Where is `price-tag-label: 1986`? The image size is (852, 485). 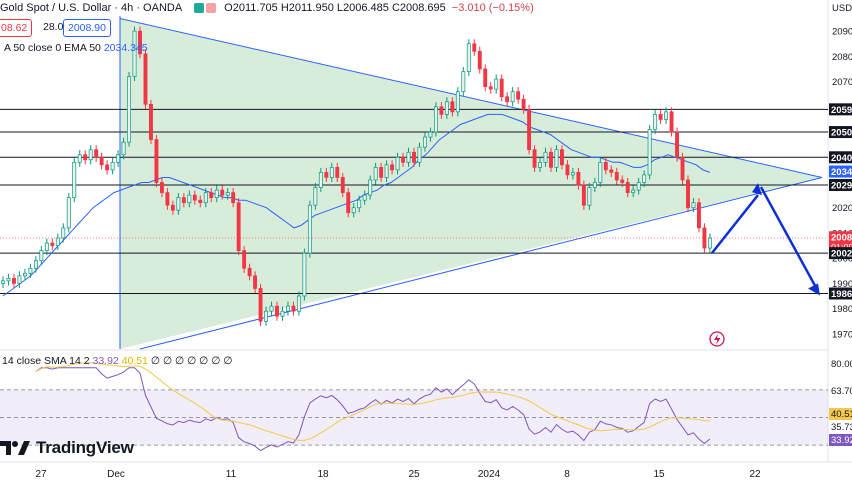 price-tag-label: 1986 is located at coordinates (841, 294).